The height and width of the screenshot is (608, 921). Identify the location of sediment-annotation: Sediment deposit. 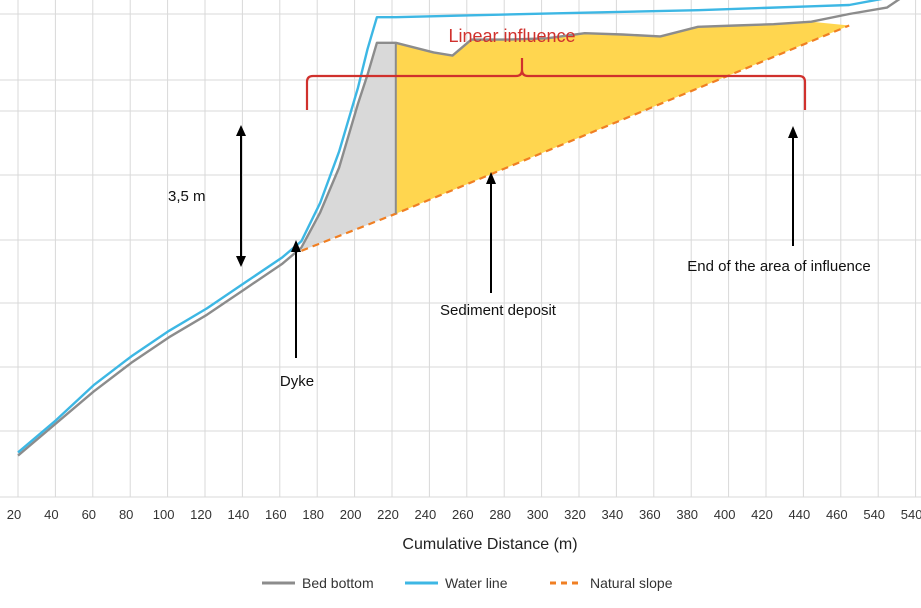
(498, 245).